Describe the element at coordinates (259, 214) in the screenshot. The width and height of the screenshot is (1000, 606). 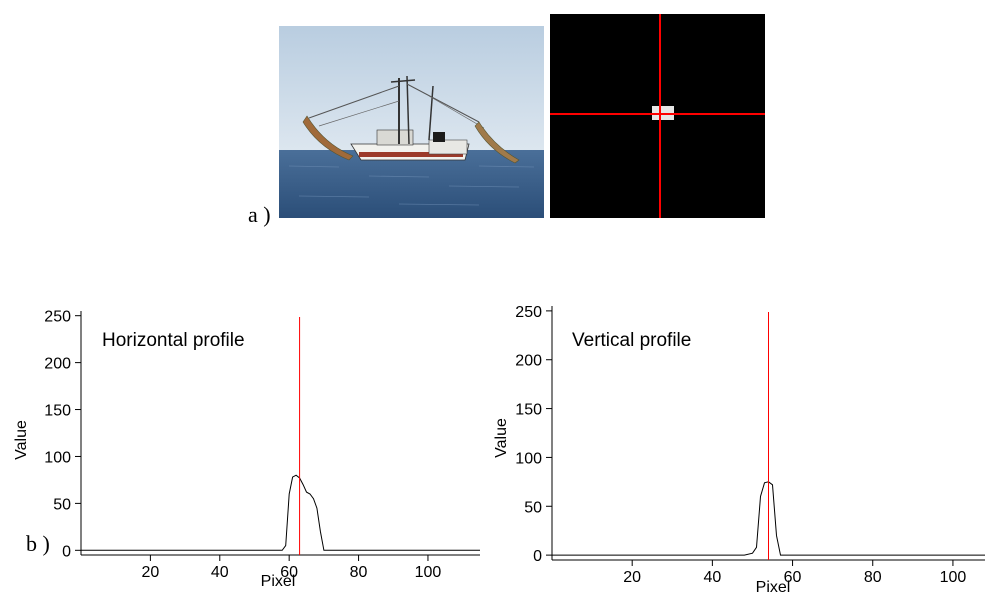
I see `panel-label-a: a )` at that location.